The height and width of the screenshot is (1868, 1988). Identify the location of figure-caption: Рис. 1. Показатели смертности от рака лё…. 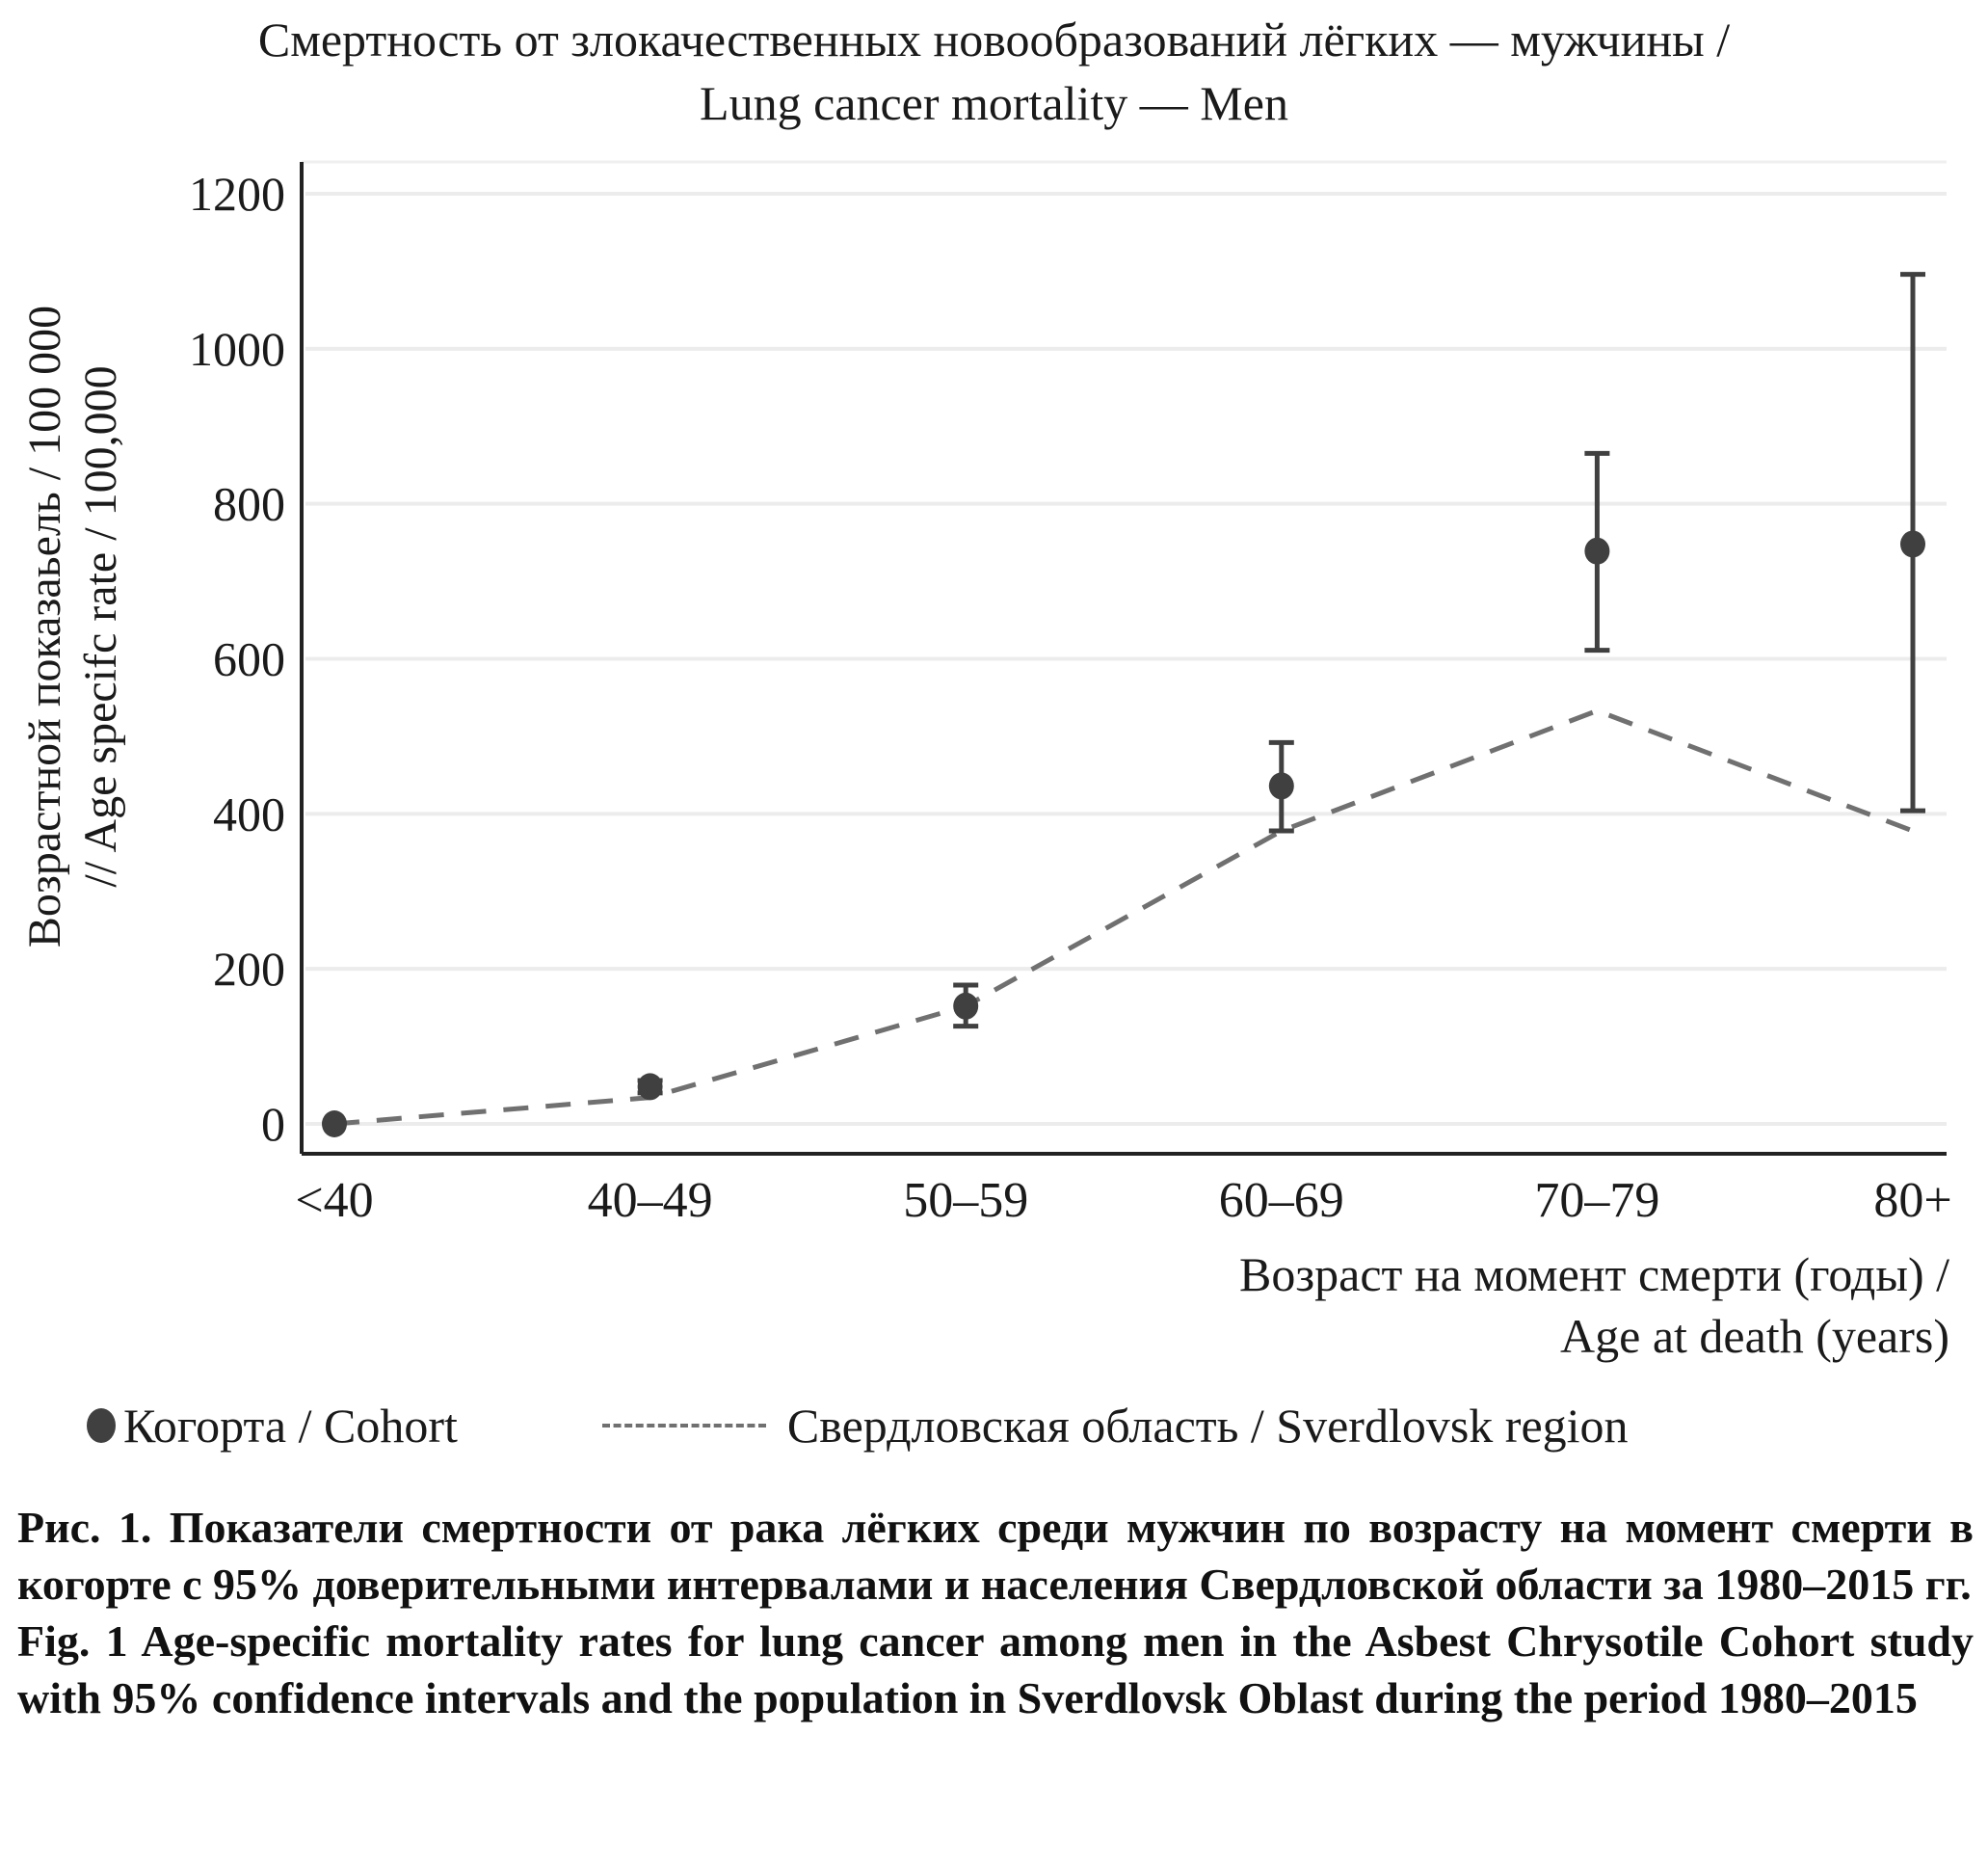
(995, 1612).